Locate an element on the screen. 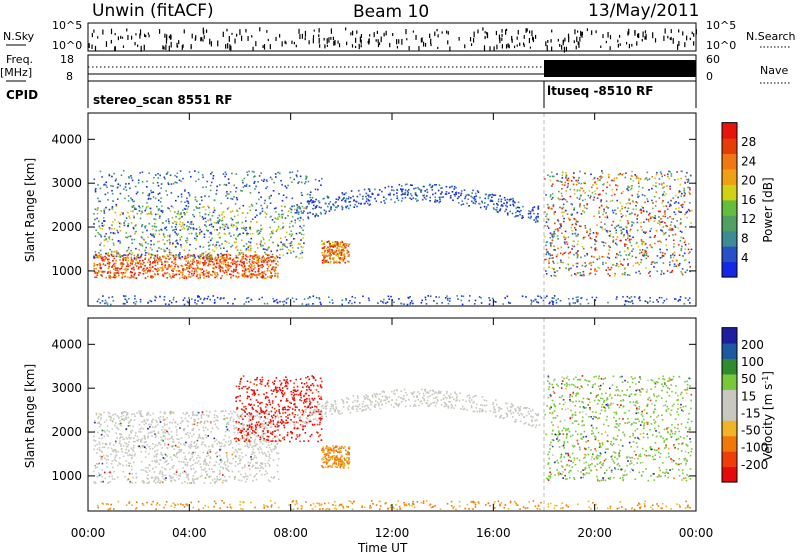 This screenshot has width=800, height=558. power-colorbar-tick-label: 24 is located at coordinates (748, 161).